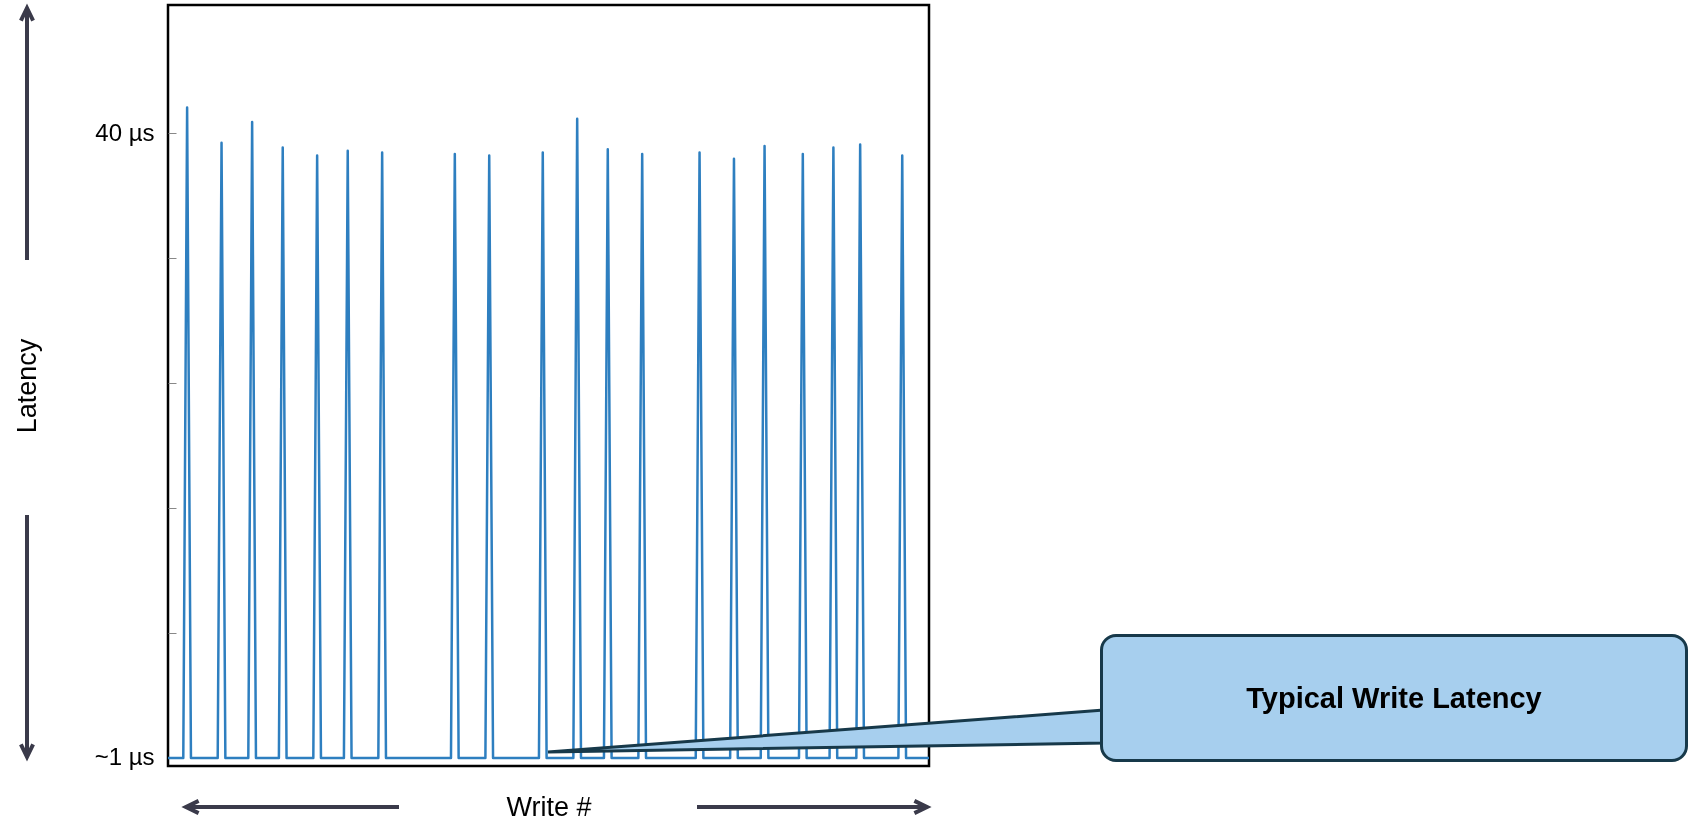 This screenshot has height=826, width=1700. Describe the element at coordinates (125, 132) in the screenshot. I see `y-tick-label: 40 µs` at that location.